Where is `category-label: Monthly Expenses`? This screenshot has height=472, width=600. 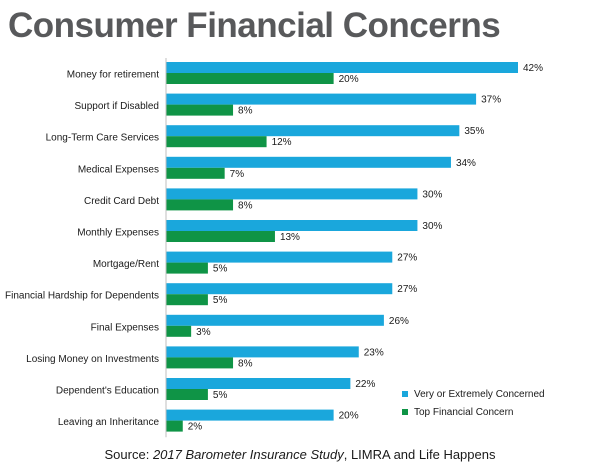 category-label: Monthly Expenses is located at coordinates (118, 233).